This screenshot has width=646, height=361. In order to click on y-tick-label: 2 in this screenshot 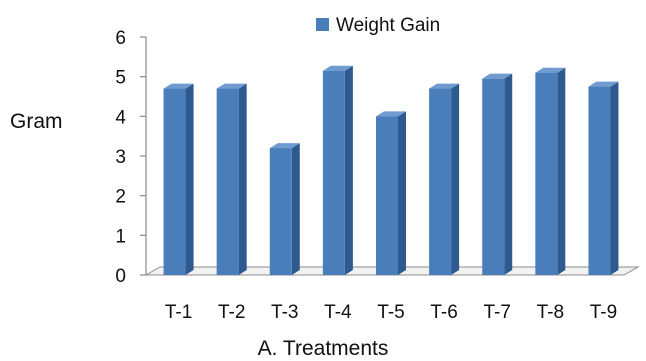, I will do `click(120, 197)`.